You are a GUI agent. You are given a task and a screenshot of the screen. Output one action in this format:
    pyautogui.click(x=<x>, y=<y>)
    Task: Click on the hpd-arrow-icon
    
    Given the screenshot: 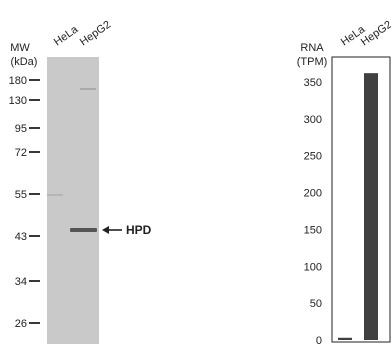 What is the action you would take?
    pyautogui.click(x=112, y=230)
    